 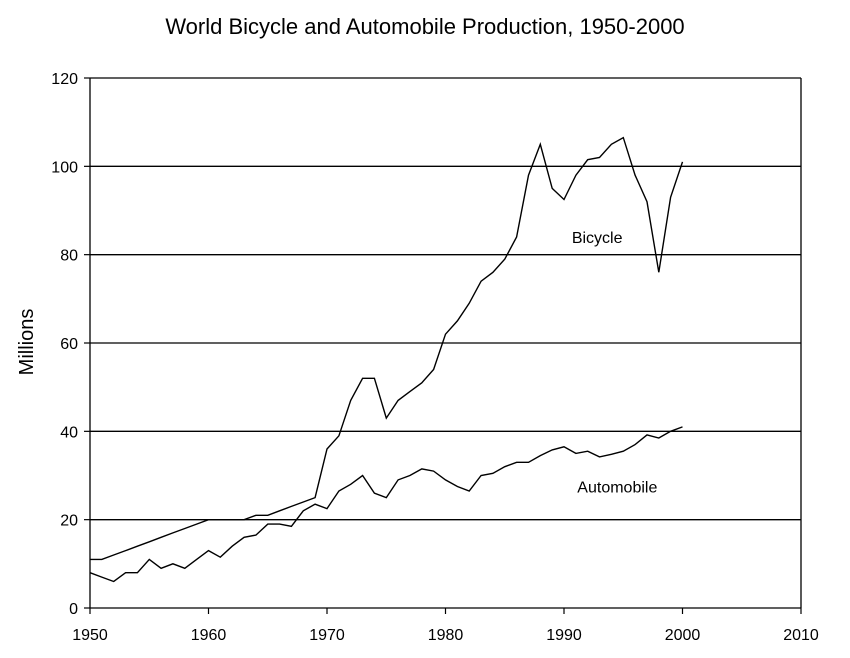 I want to click on x-tick-label-1950: 1950, so click(x=90, y=635).